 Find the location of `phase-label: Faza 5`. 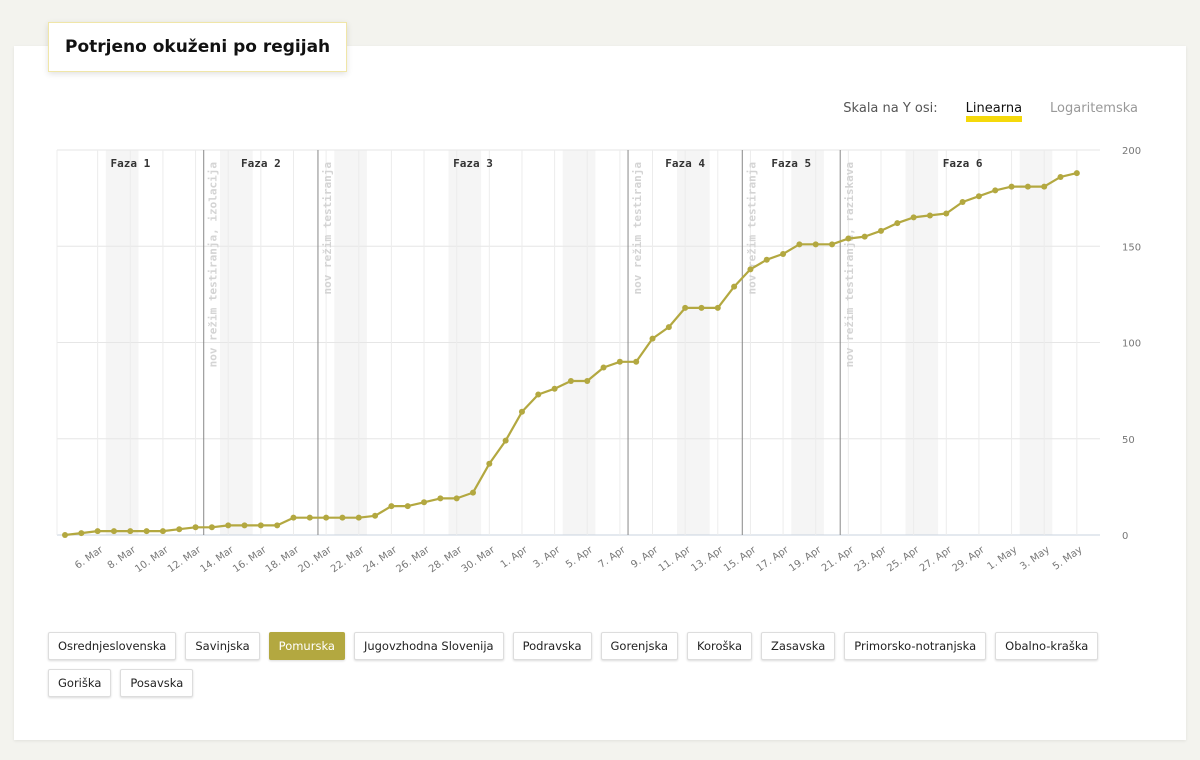

phase-label: Faza 5 is located at coordinates (791, 163).